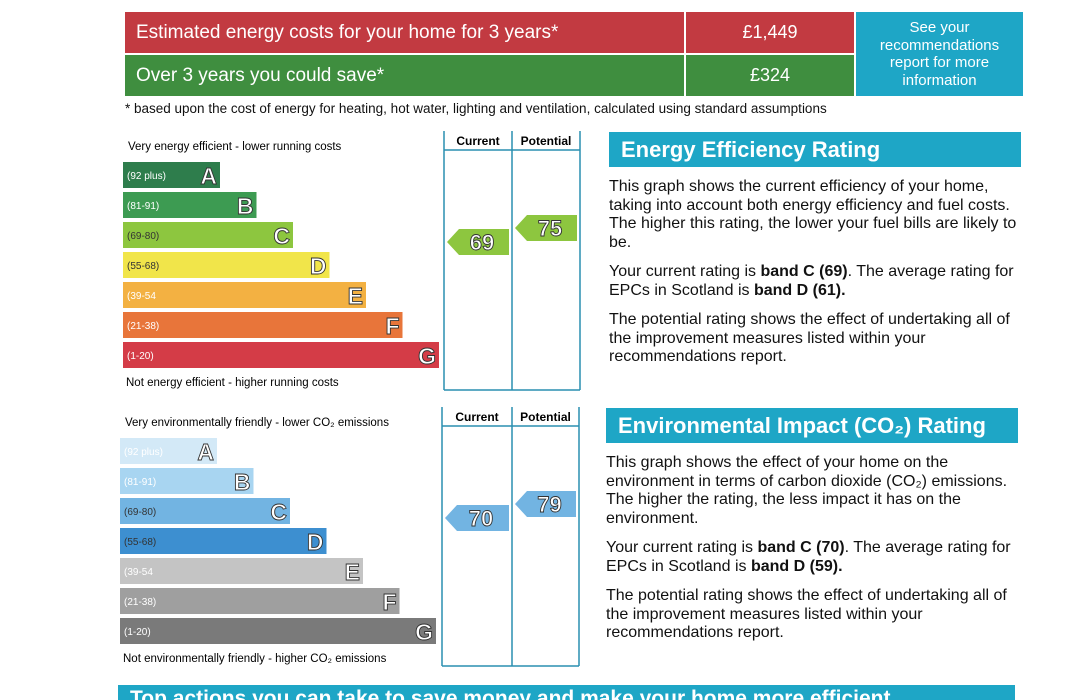 The width and height of the screenshot is (1080, 700). Describe the element at coordinates (770, 32) in the screenshot. I see `cost-value: £1,449` at that location.